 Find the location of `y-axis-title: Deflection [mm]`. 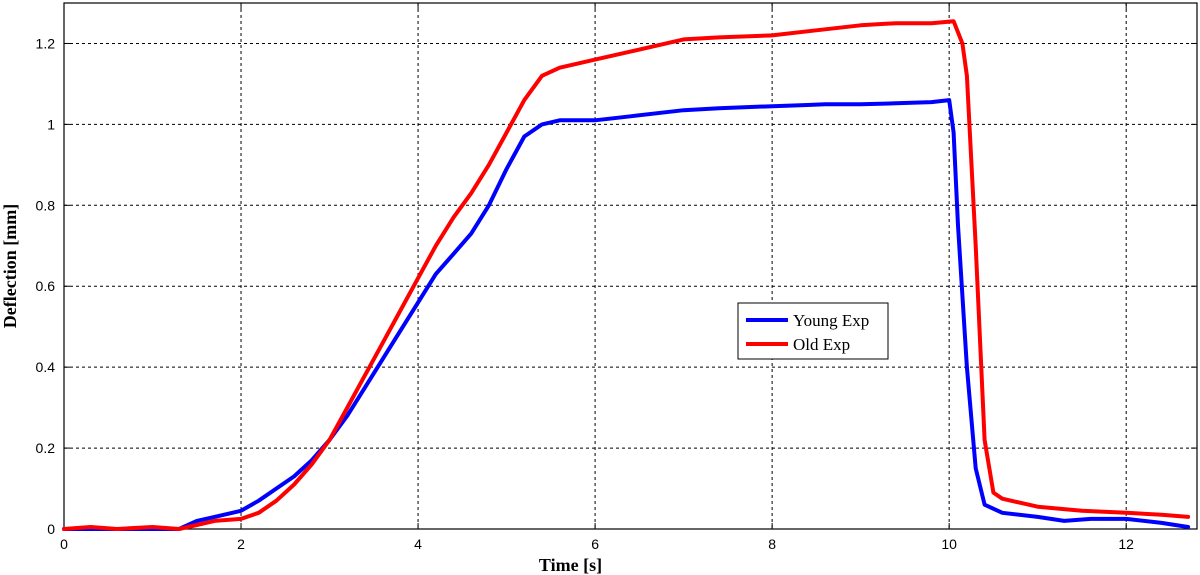

y-axis-title: Deflection [mm] is located at coordinates (10, 266).